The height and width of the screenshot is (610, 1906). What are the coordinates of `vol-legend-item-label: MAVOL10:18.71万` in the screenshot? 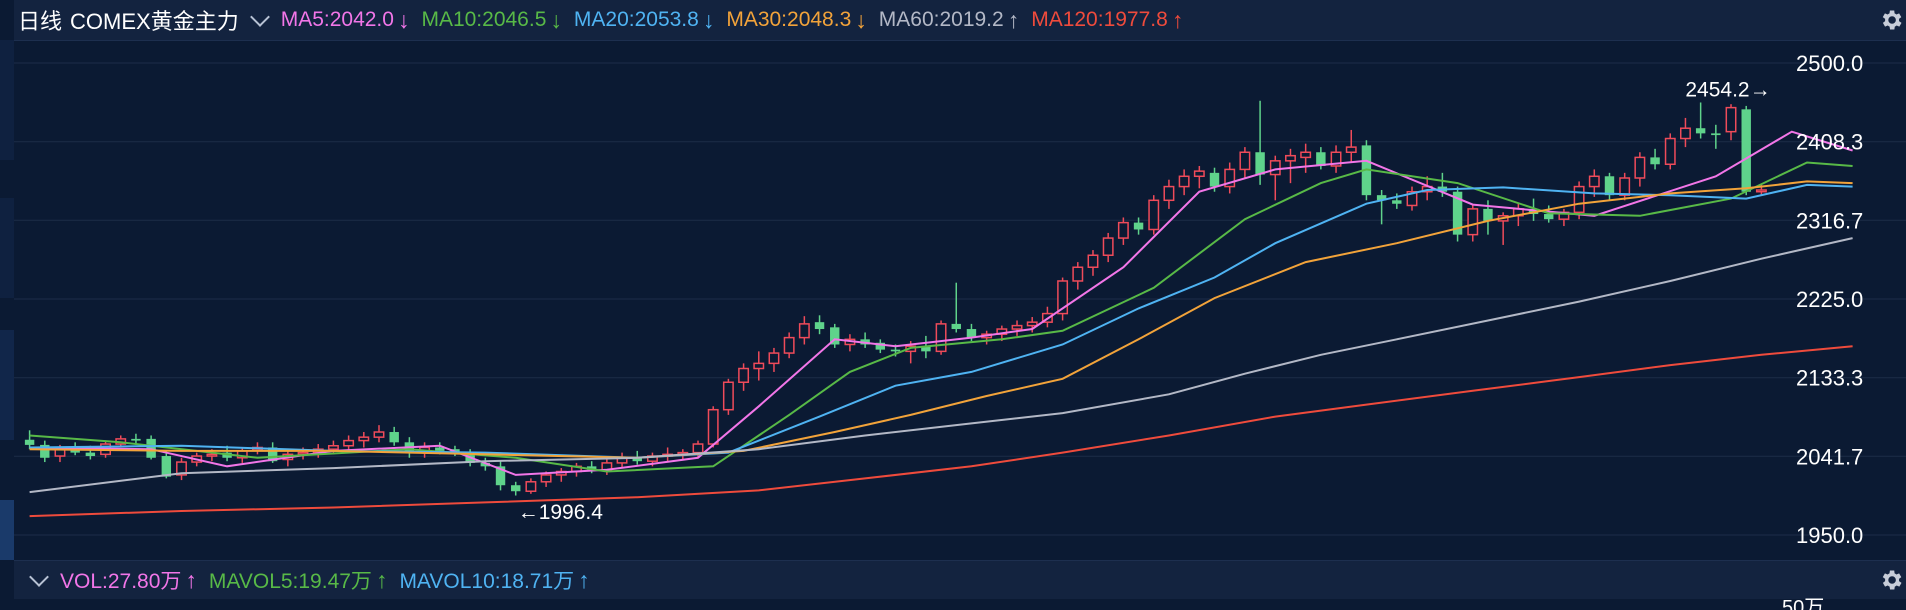 It's located at (487, 581).